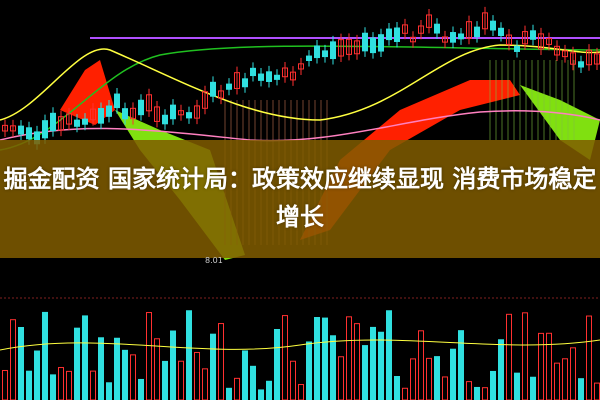 The image size is (600, 400). What do you see at coordinates (300, 126) in the screenshot?
I see `ma-line-pink` at bounding box center [300, 126].